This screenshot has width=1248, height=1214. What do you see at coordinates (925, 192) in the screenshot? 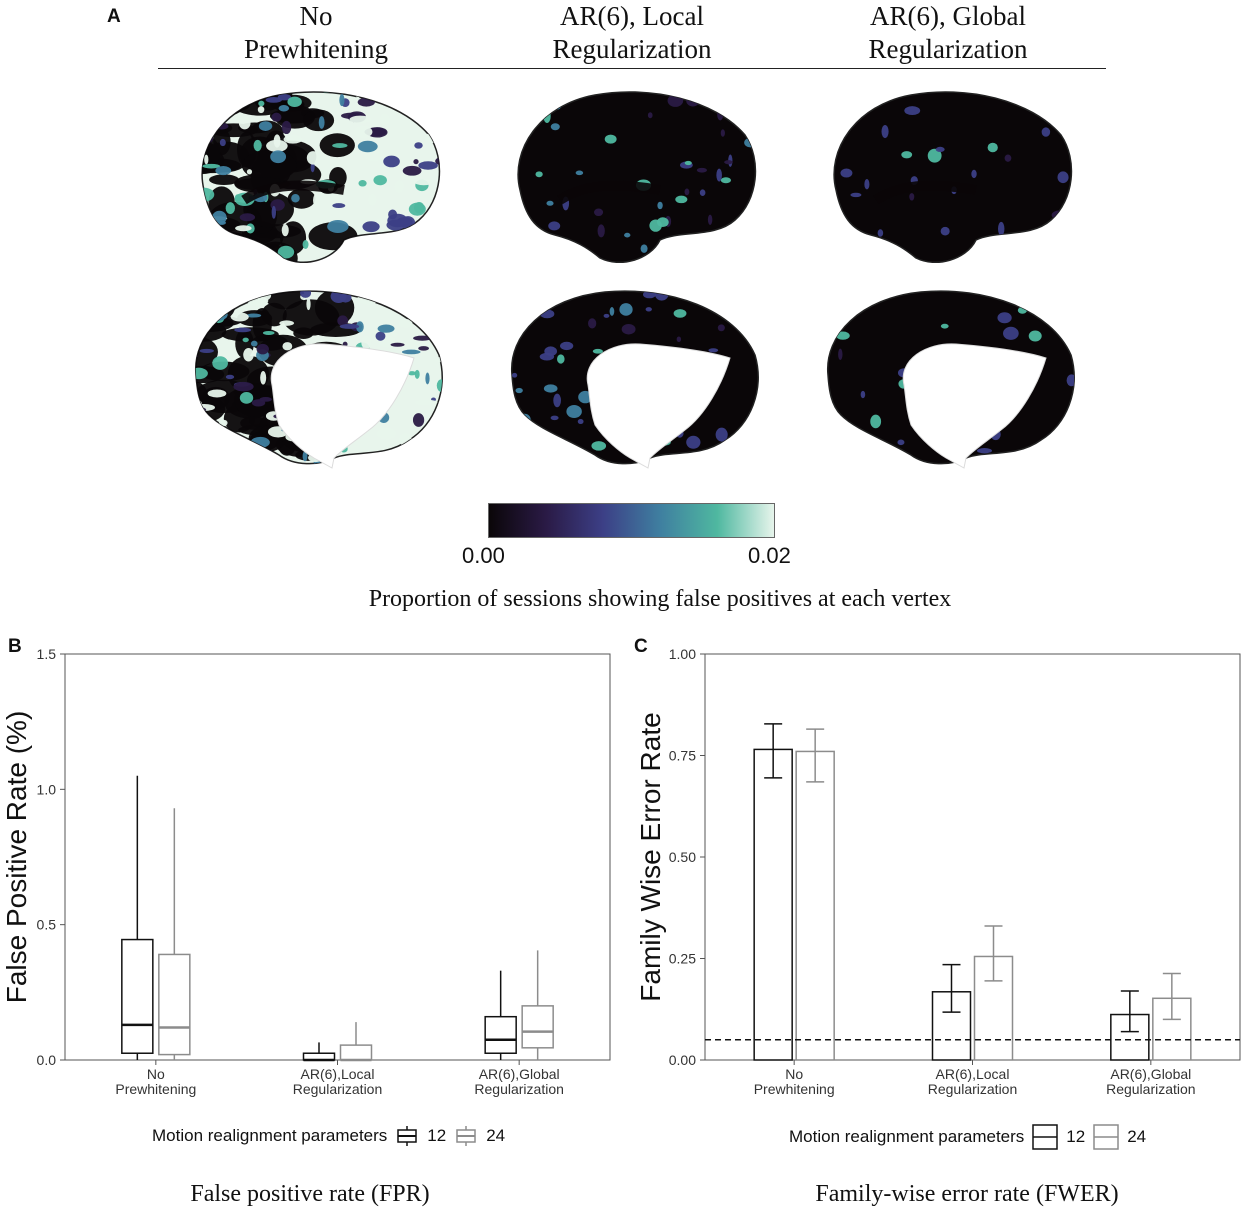
I see `brain-sulcus` at bounding box center [925, 192].